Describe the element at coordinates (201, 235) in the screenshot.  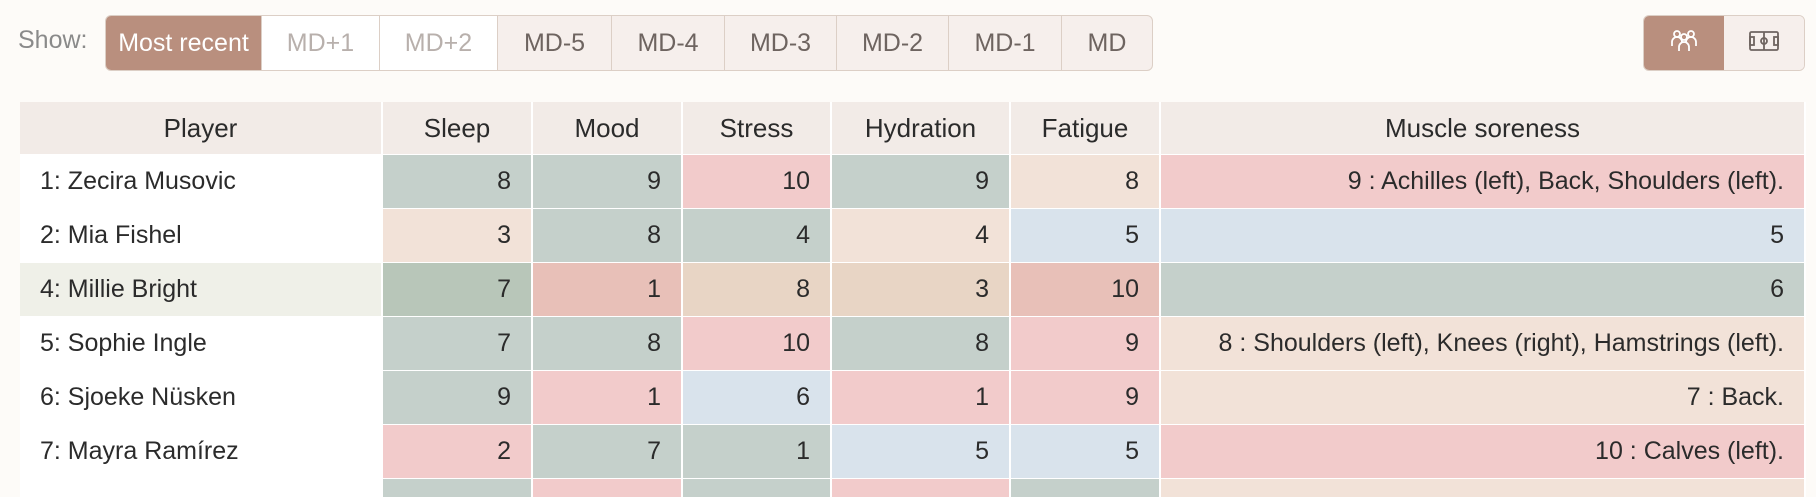
I see `player-name: 2: Mia Fishel` at that location.